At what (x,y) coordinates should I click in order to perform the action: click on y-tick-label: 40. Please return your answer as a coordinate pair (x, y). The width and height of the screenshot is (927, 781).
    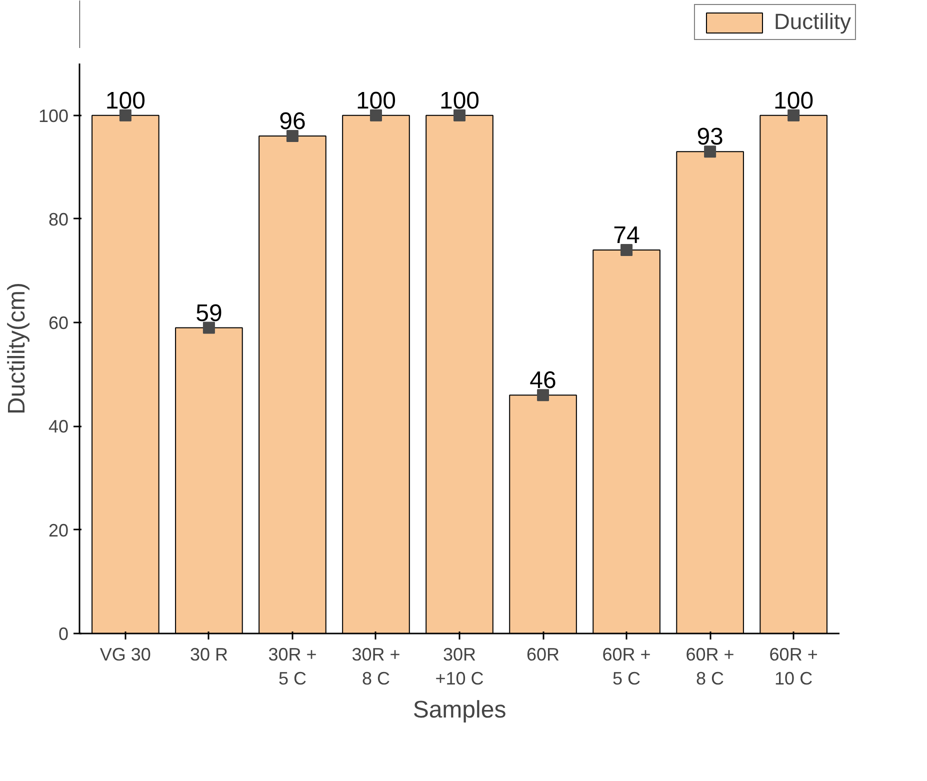
    Looking at the image, I should click on (58, 426).